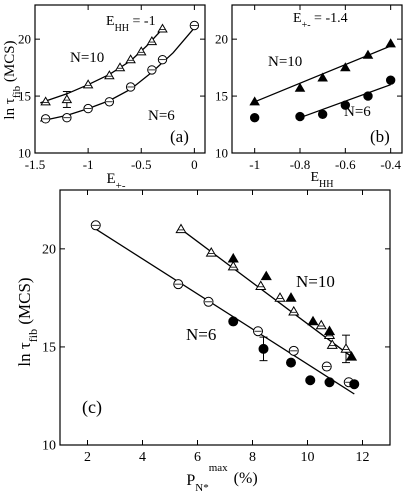 The height and width of the screenshot is (493, 415). What do you see at coordinates (49, 347) in the screenshot?
I see `panel-c-ytick-label: 15` at bounding box center [49, 347].